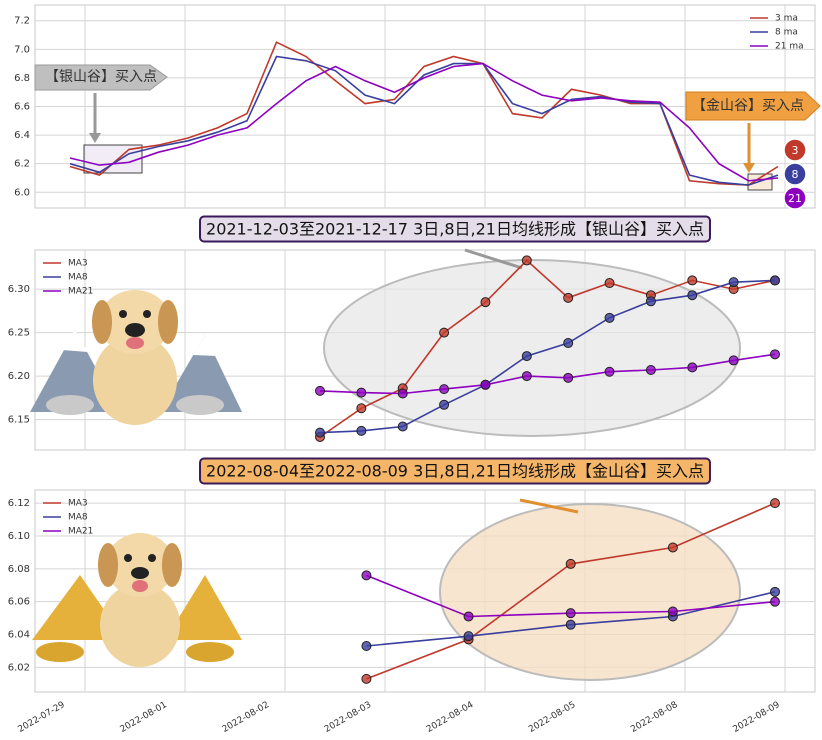 This screenshot has height=740, width=822. Describe the element at coordinates (19, 536) in the screenshot. I see `y-tick-label: 6.10` at that location.